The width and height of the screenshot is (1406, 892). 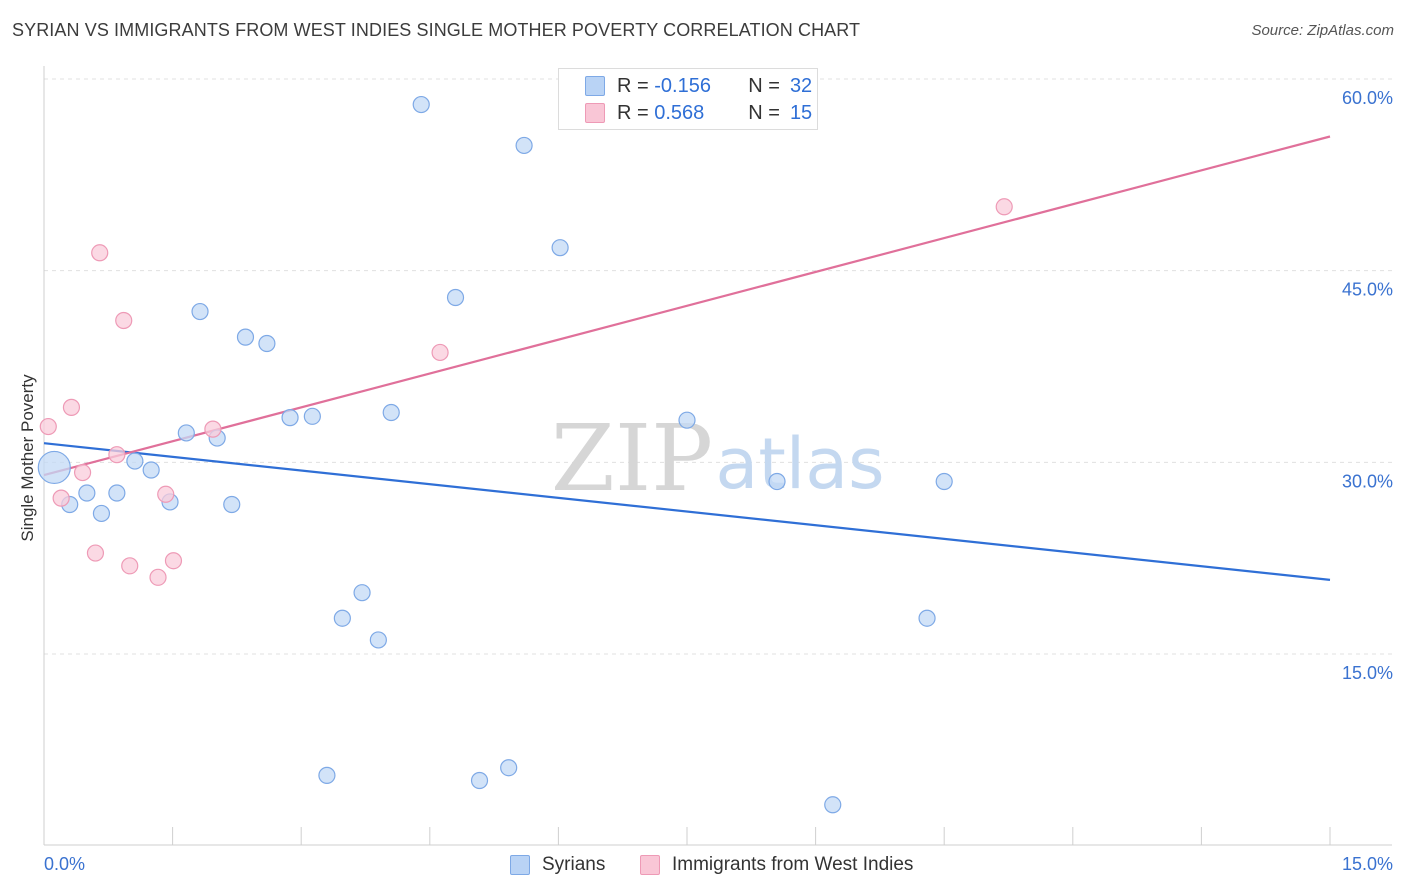 I want to click on watermark-atlas: atlas, so click(x=799, y=464).